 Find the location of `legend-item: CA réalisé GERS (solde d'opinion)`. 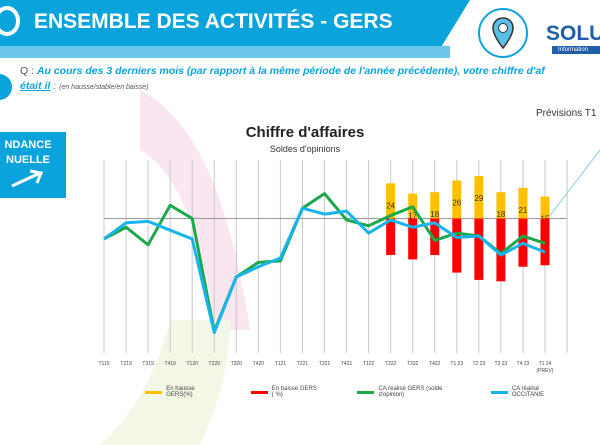

legend-item: CA réalisé GERS (solde d'opinion) is located at coordinates (404, 392).